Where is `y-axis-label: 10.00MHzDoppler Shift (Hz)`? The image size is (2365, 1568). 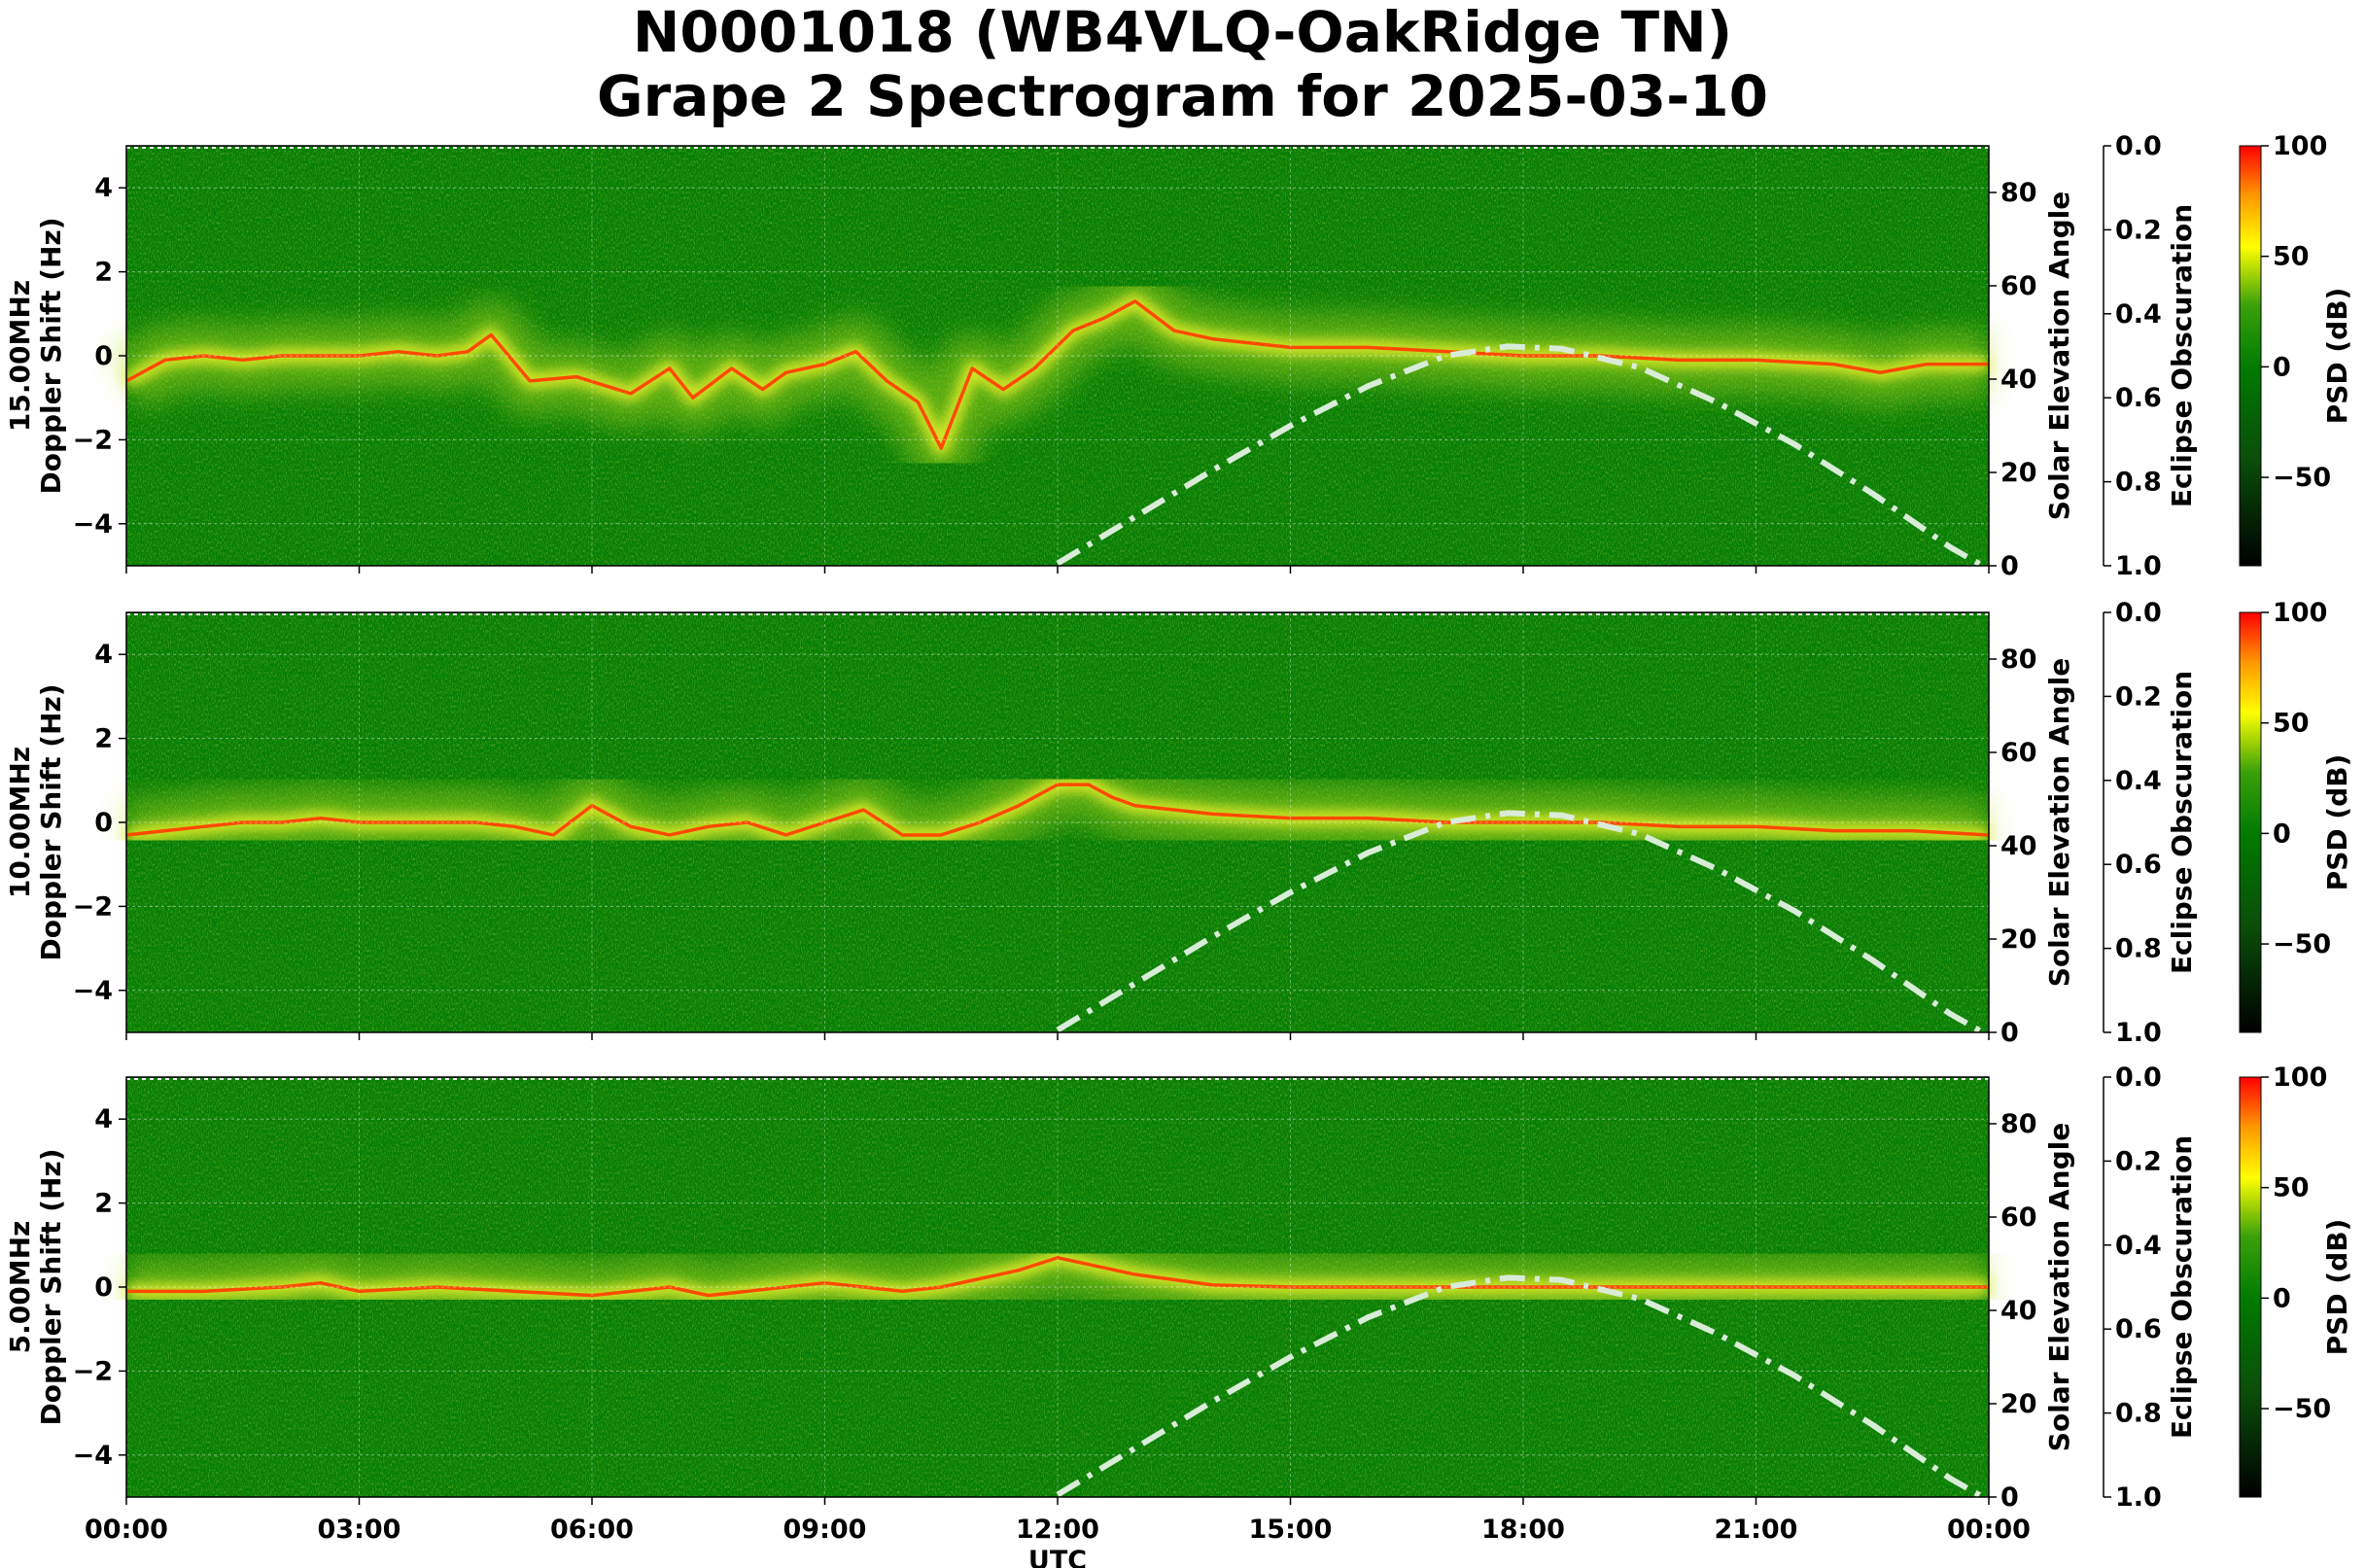 y-axis-label: 10.00MHzDoppler Shift (Hz) is located at coordinates (36, 821).